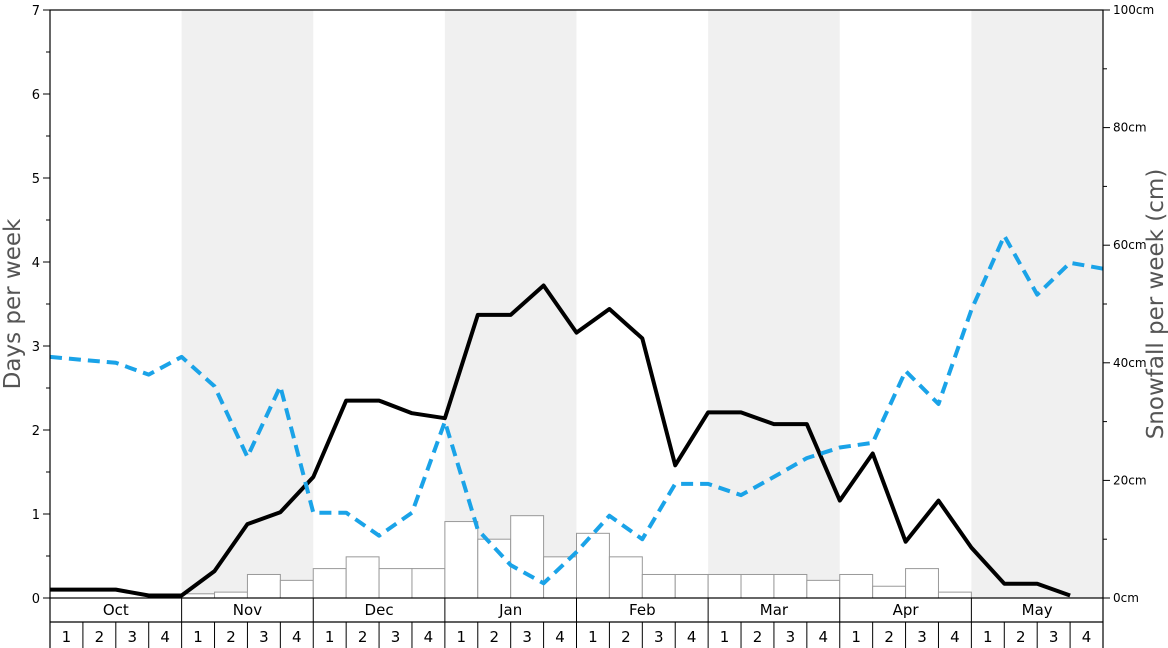 Image resolution: width=1168 pixels, height=648 pixels. What do you see at coordinates (36, 431) in the screenshot?
I see `left-tick-label: 2` at bounding box center [36, 431].